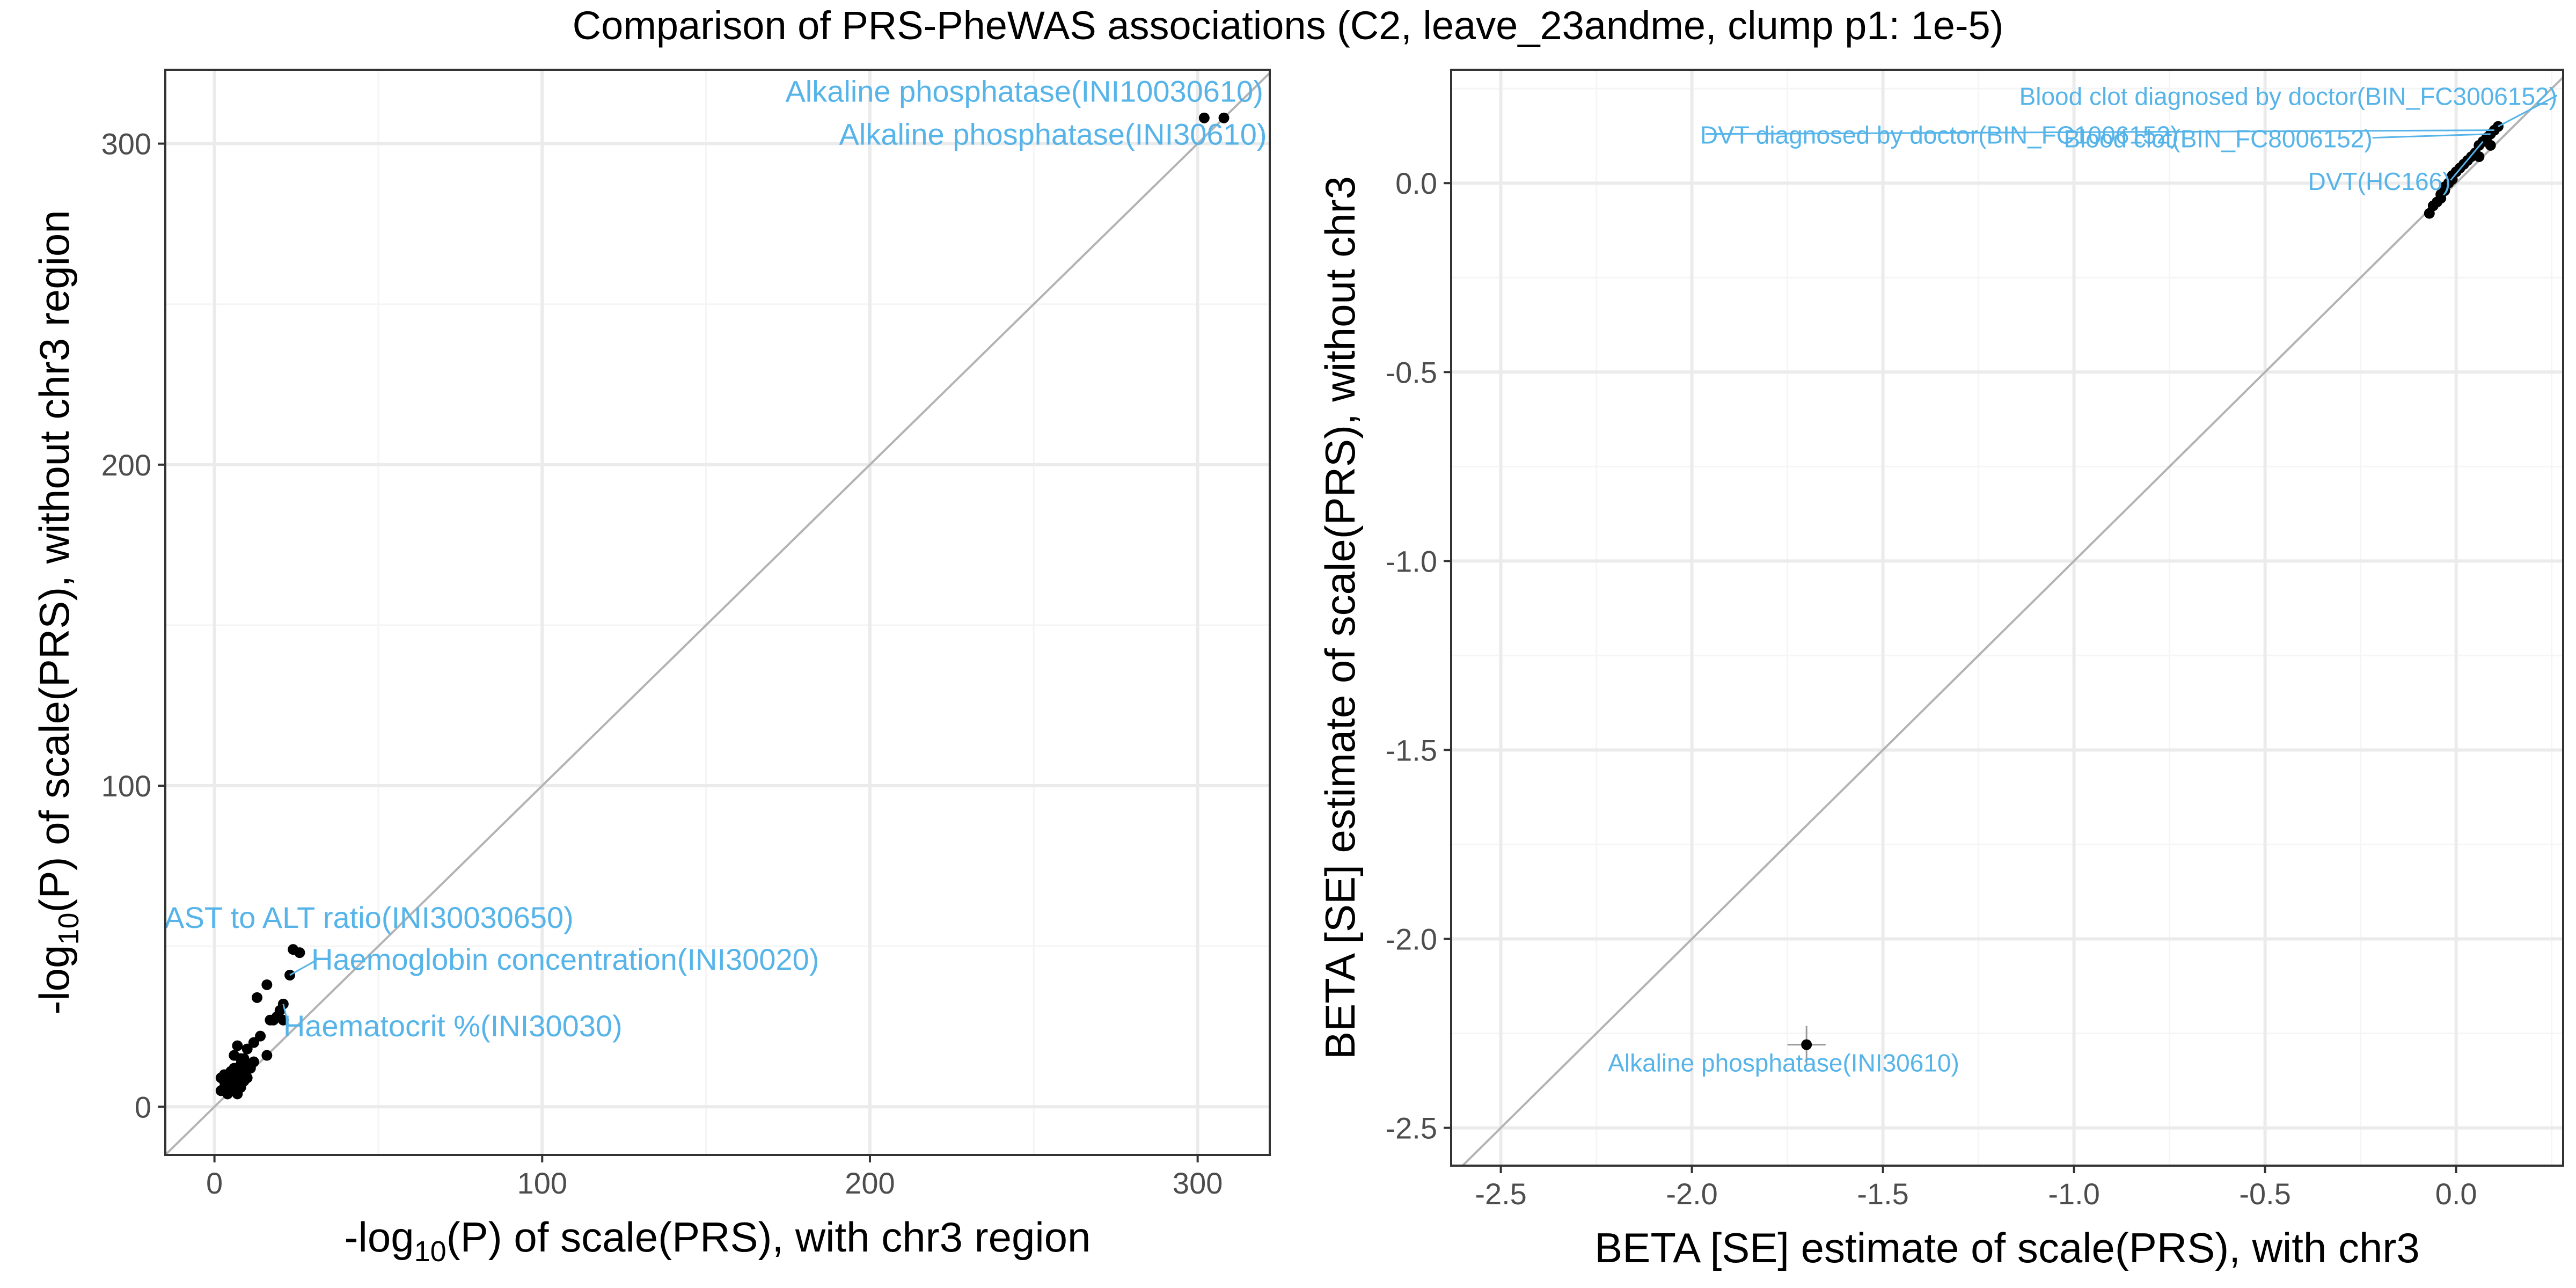 The image size is (2576, 1288). What do you see at coordinates (1024, 91) in the screenshot?
I see `annotation-label: Alkaline phosphatase(INI10030610)` at bounding box center [1024, 91].